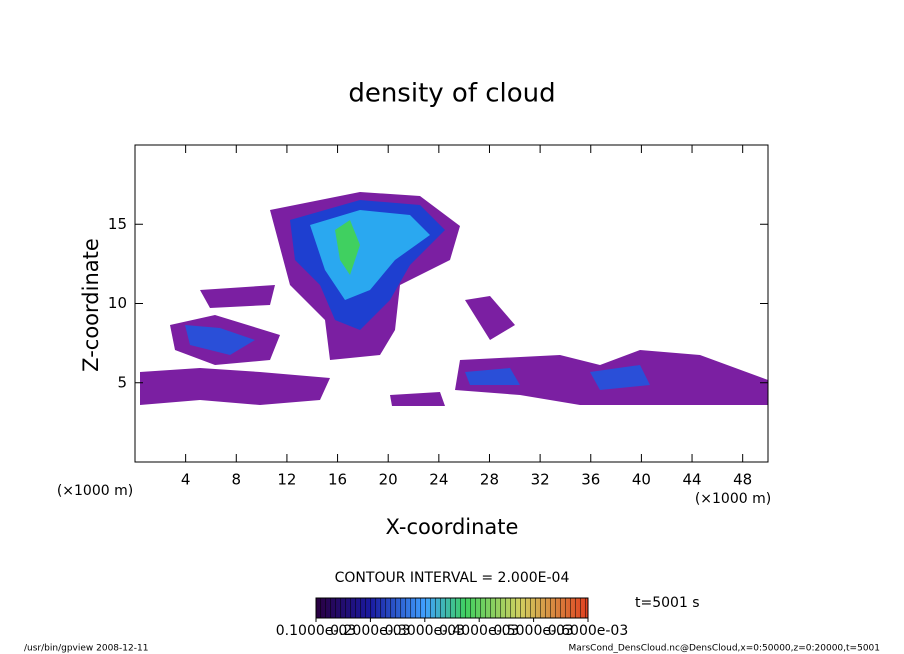 This screenshot has width=904, height=654. I want to click on x-tick-label: 40, so click(641, 480).